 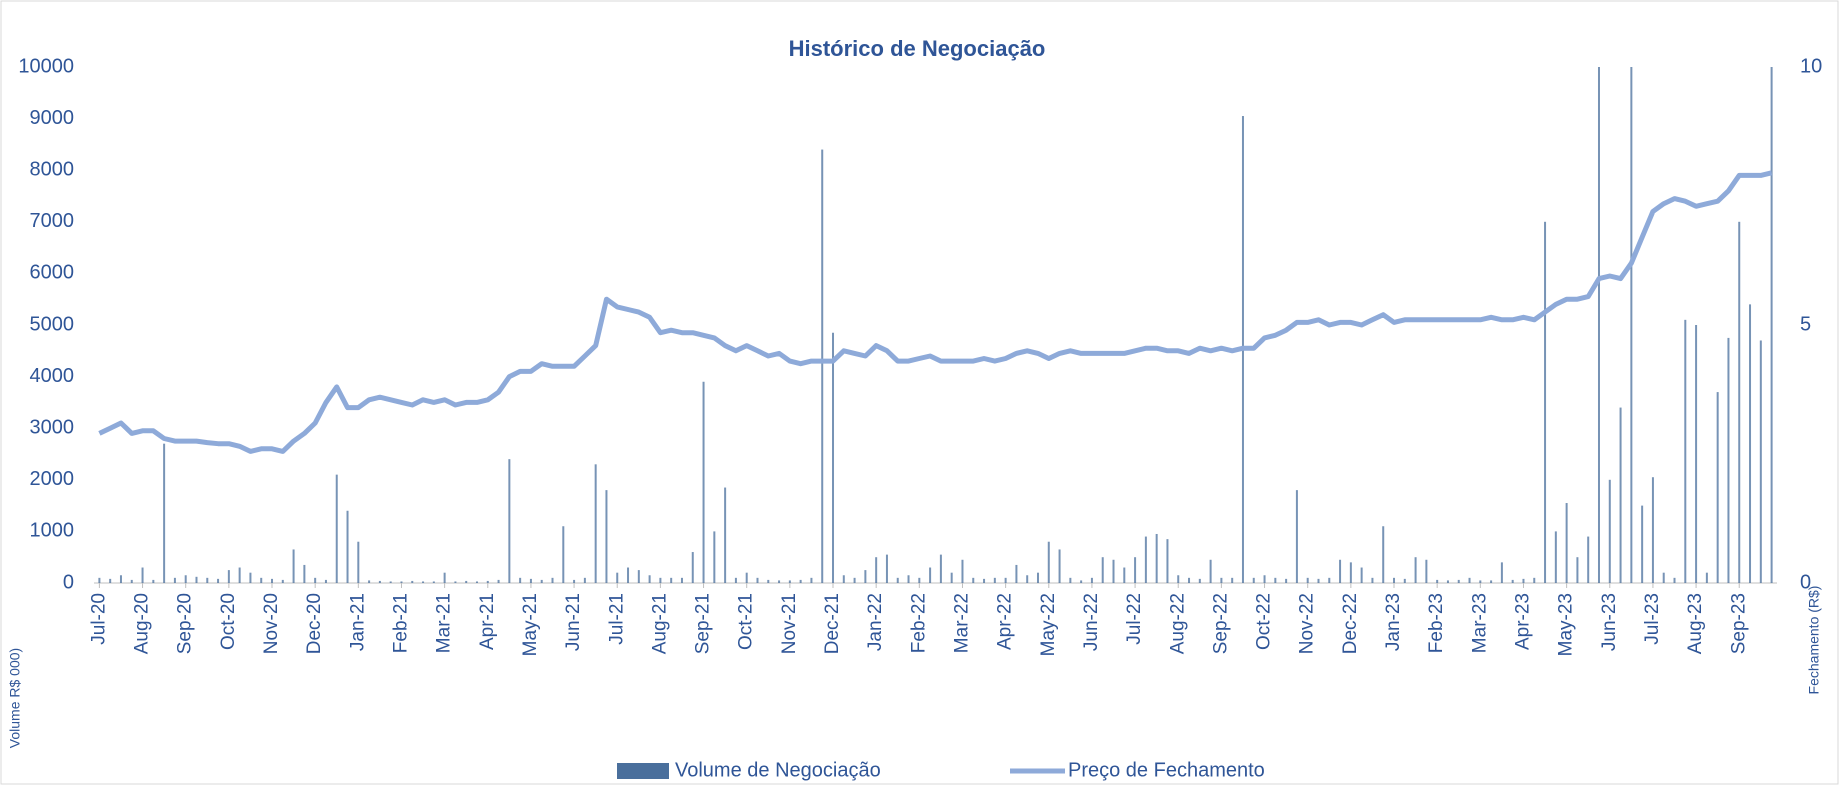 I want to click on y-tick-label: 0, so click(x=68, y=582).